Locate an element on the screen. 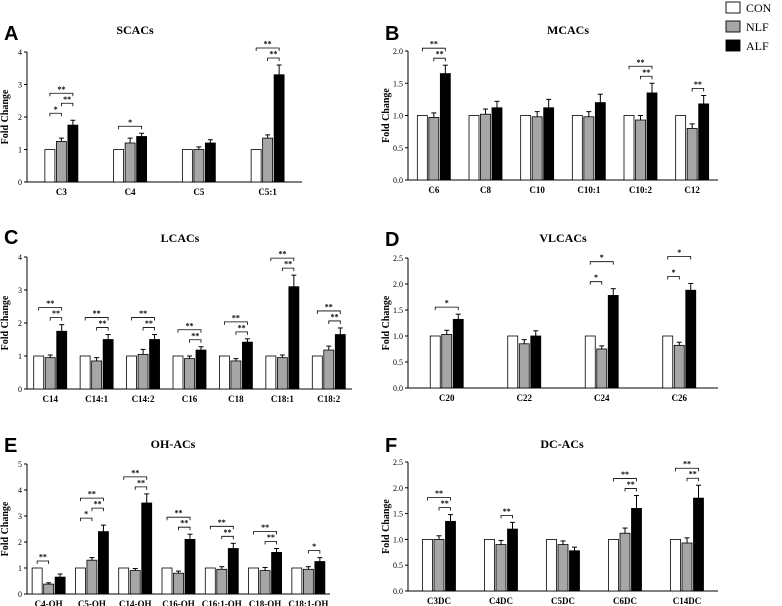  x-tick-label: C20 is located at coordinates (447, 398).